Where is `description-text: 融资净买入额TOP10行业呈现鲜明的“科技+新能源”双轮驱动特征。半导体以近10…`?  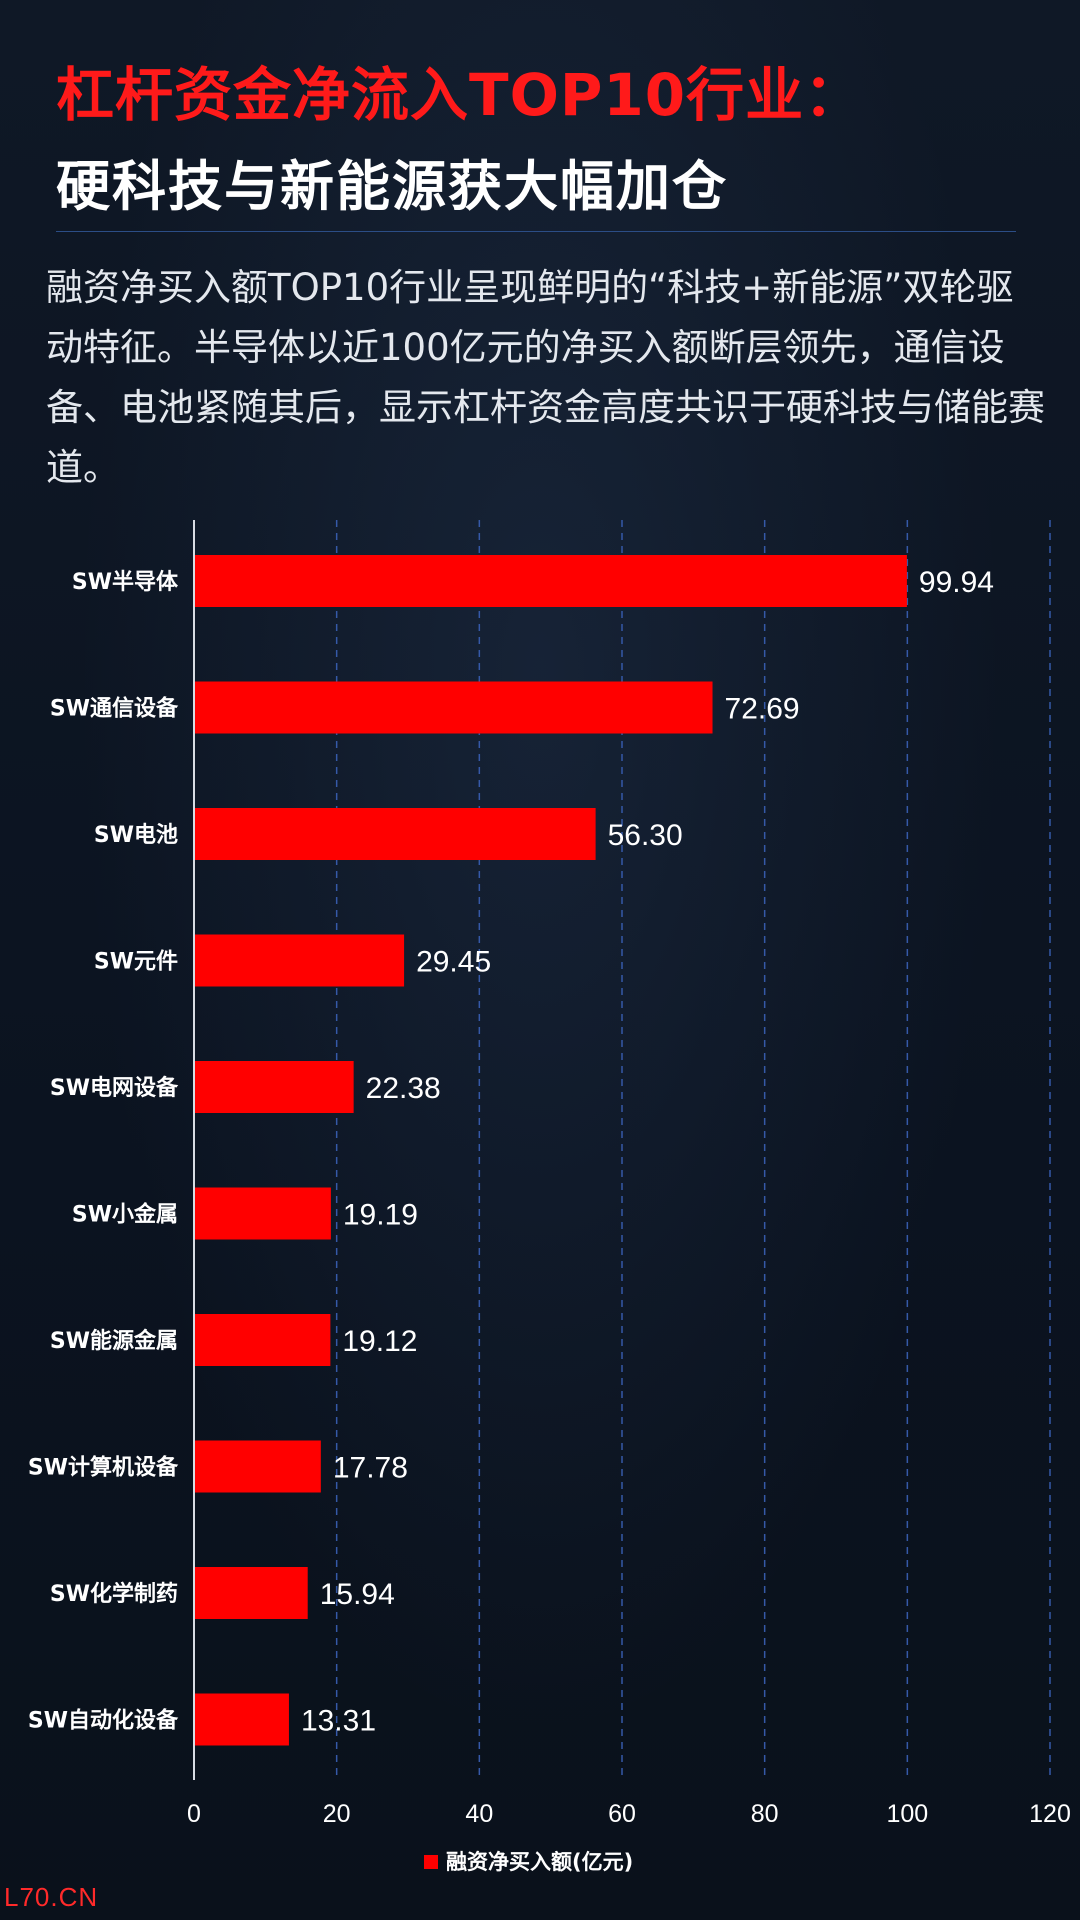
description-text: 融资净买入额TOP10行业呈现鲜明的“科技+新能源”双轮驱动特征。半导体以近10… is located at coordinates (545, 377).